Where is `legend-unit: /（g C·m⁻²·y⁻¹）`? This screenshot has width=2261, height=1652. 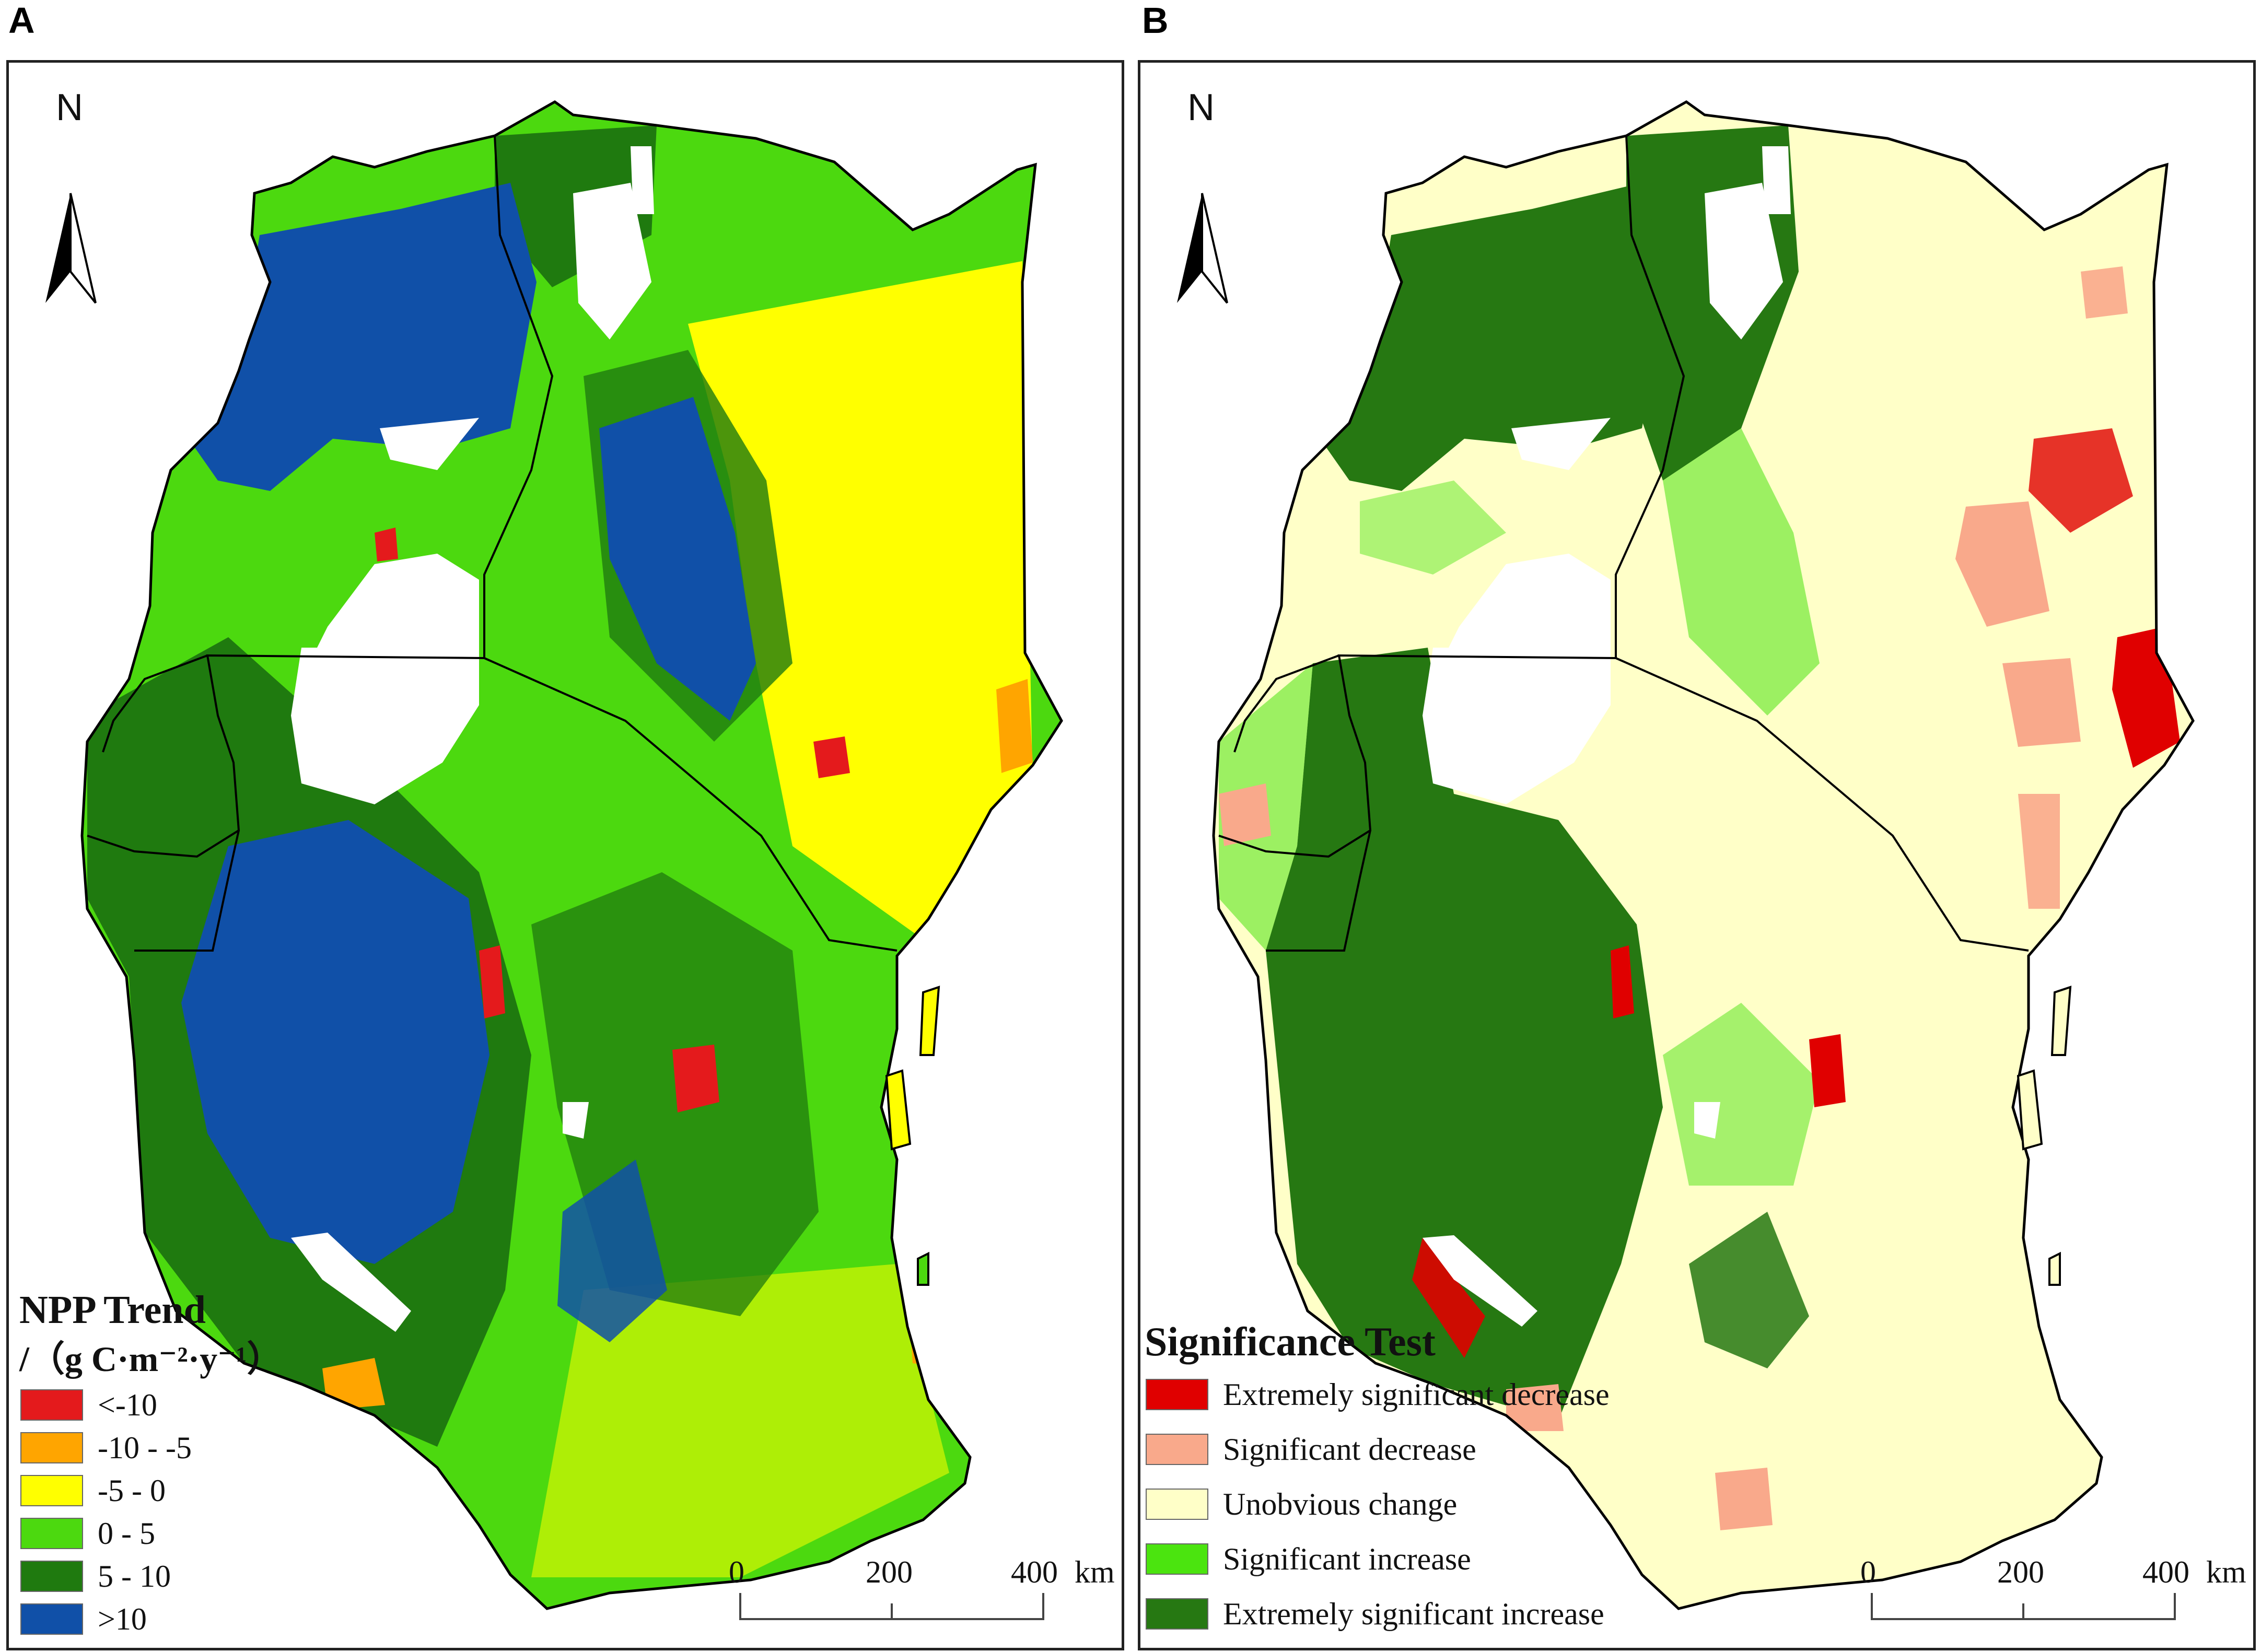 legend-unit: /（g C·m⁻²·y⁻¹） is located at coordinates (151, 1359).